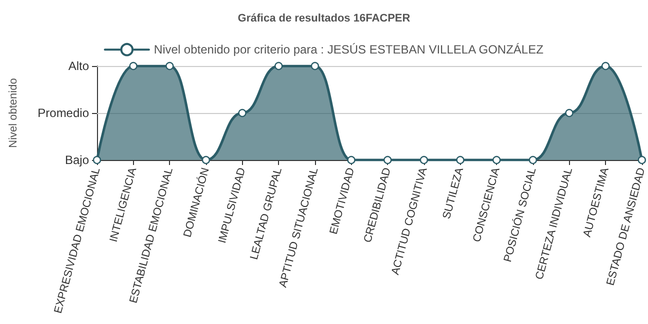  Describe the element at coordinates (349, 49) in the screenshot. I see `legend-label: Nivel obtenido por criterio para : JESÚS ESTEBAN VILLELA GONZÁLEZ` at that location.